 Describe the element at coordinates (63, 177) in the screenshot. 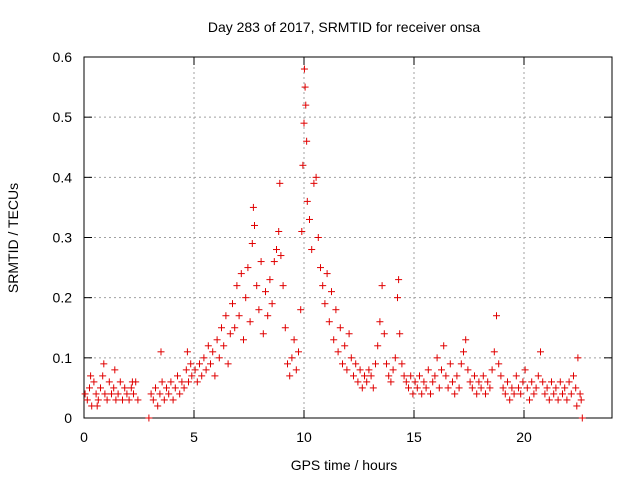

I see `y-tick-label: 0.4` at that location.